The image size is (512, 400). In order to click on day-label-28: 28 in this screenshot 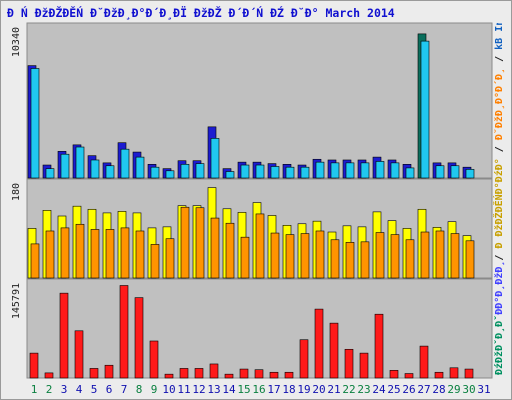, I will do `click(438, 389)`.